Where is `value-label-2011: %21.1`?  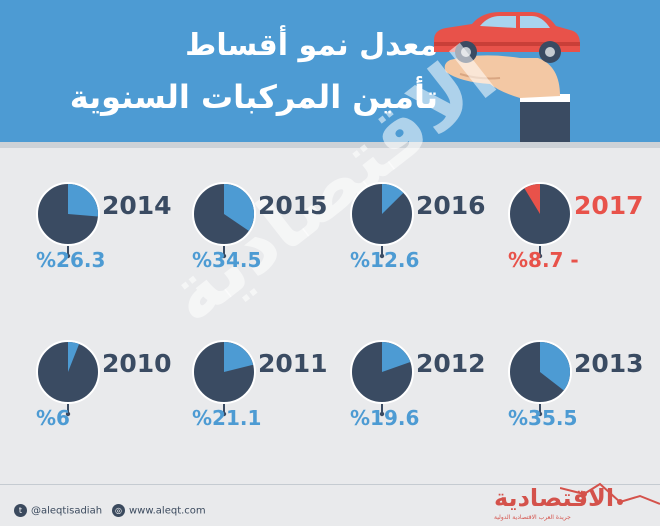
value-label-2011: %21.1 is located at coordinates (227, 418).